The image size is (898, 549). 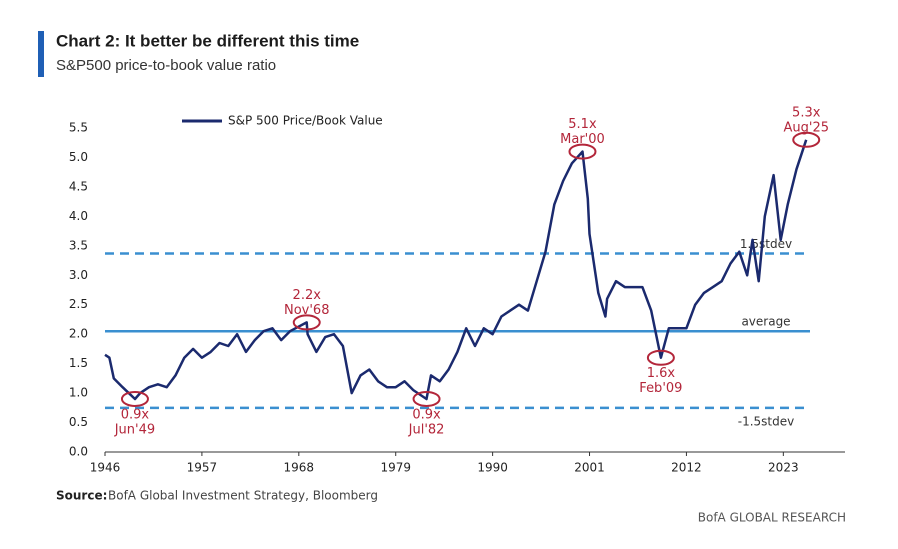 I want to click on reference-label: -1.5stdev, so click(x=766, y=421).